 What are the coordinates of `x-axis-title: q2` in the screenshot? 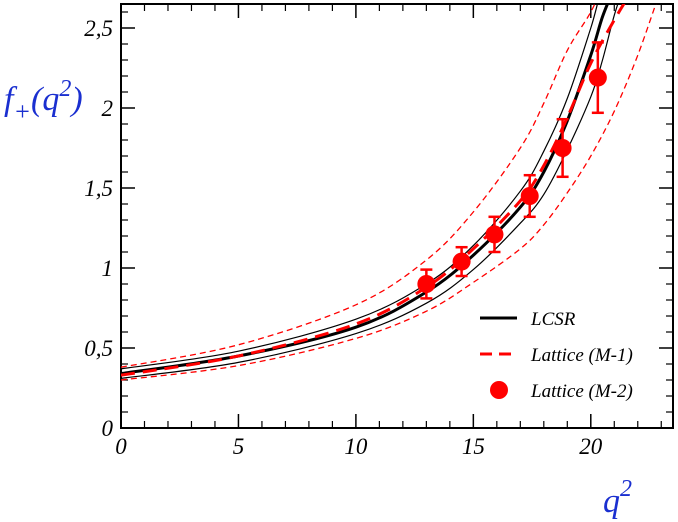 It's located at (617, 498).